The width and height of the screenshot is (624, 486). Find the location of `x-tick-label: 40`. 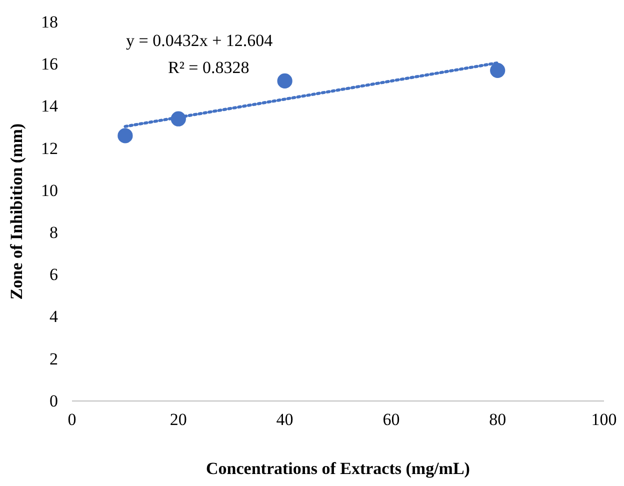

x-tick-label: 40 is located at coordinates (285, 420).